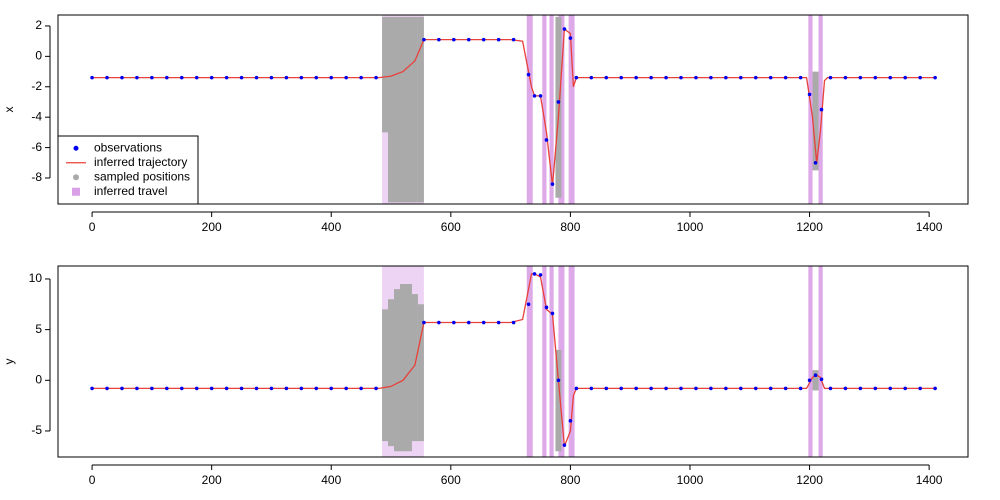 This screenshot has height=500, width=1000. Describe the element at coordinates (130, 191) in the screenshot. I see `legend-label: inferred travel` at that location.